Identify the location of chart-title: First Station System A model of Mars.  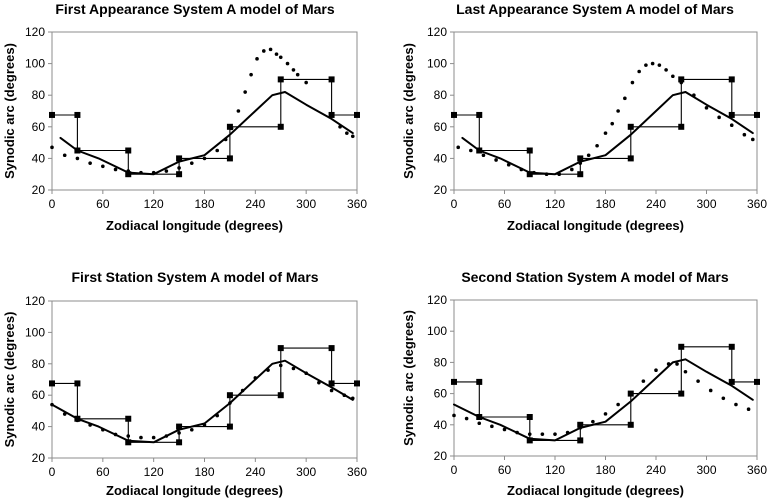
(194, 277).